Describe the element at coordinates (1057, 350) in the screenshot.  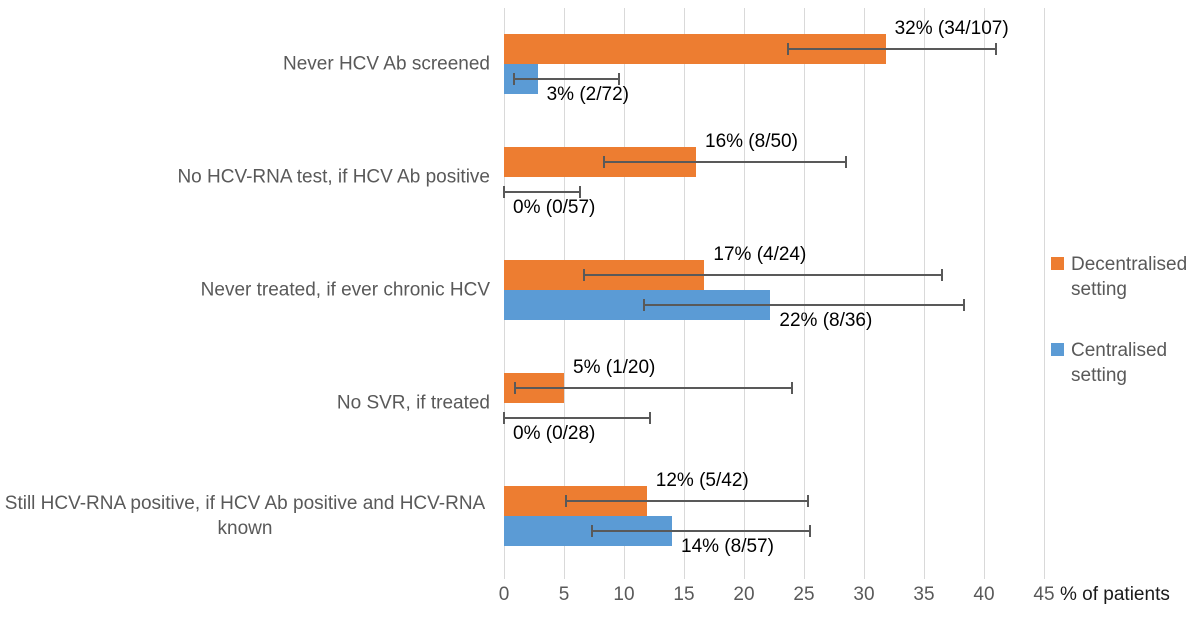
I see `legend-swatch-centralised` at that location.